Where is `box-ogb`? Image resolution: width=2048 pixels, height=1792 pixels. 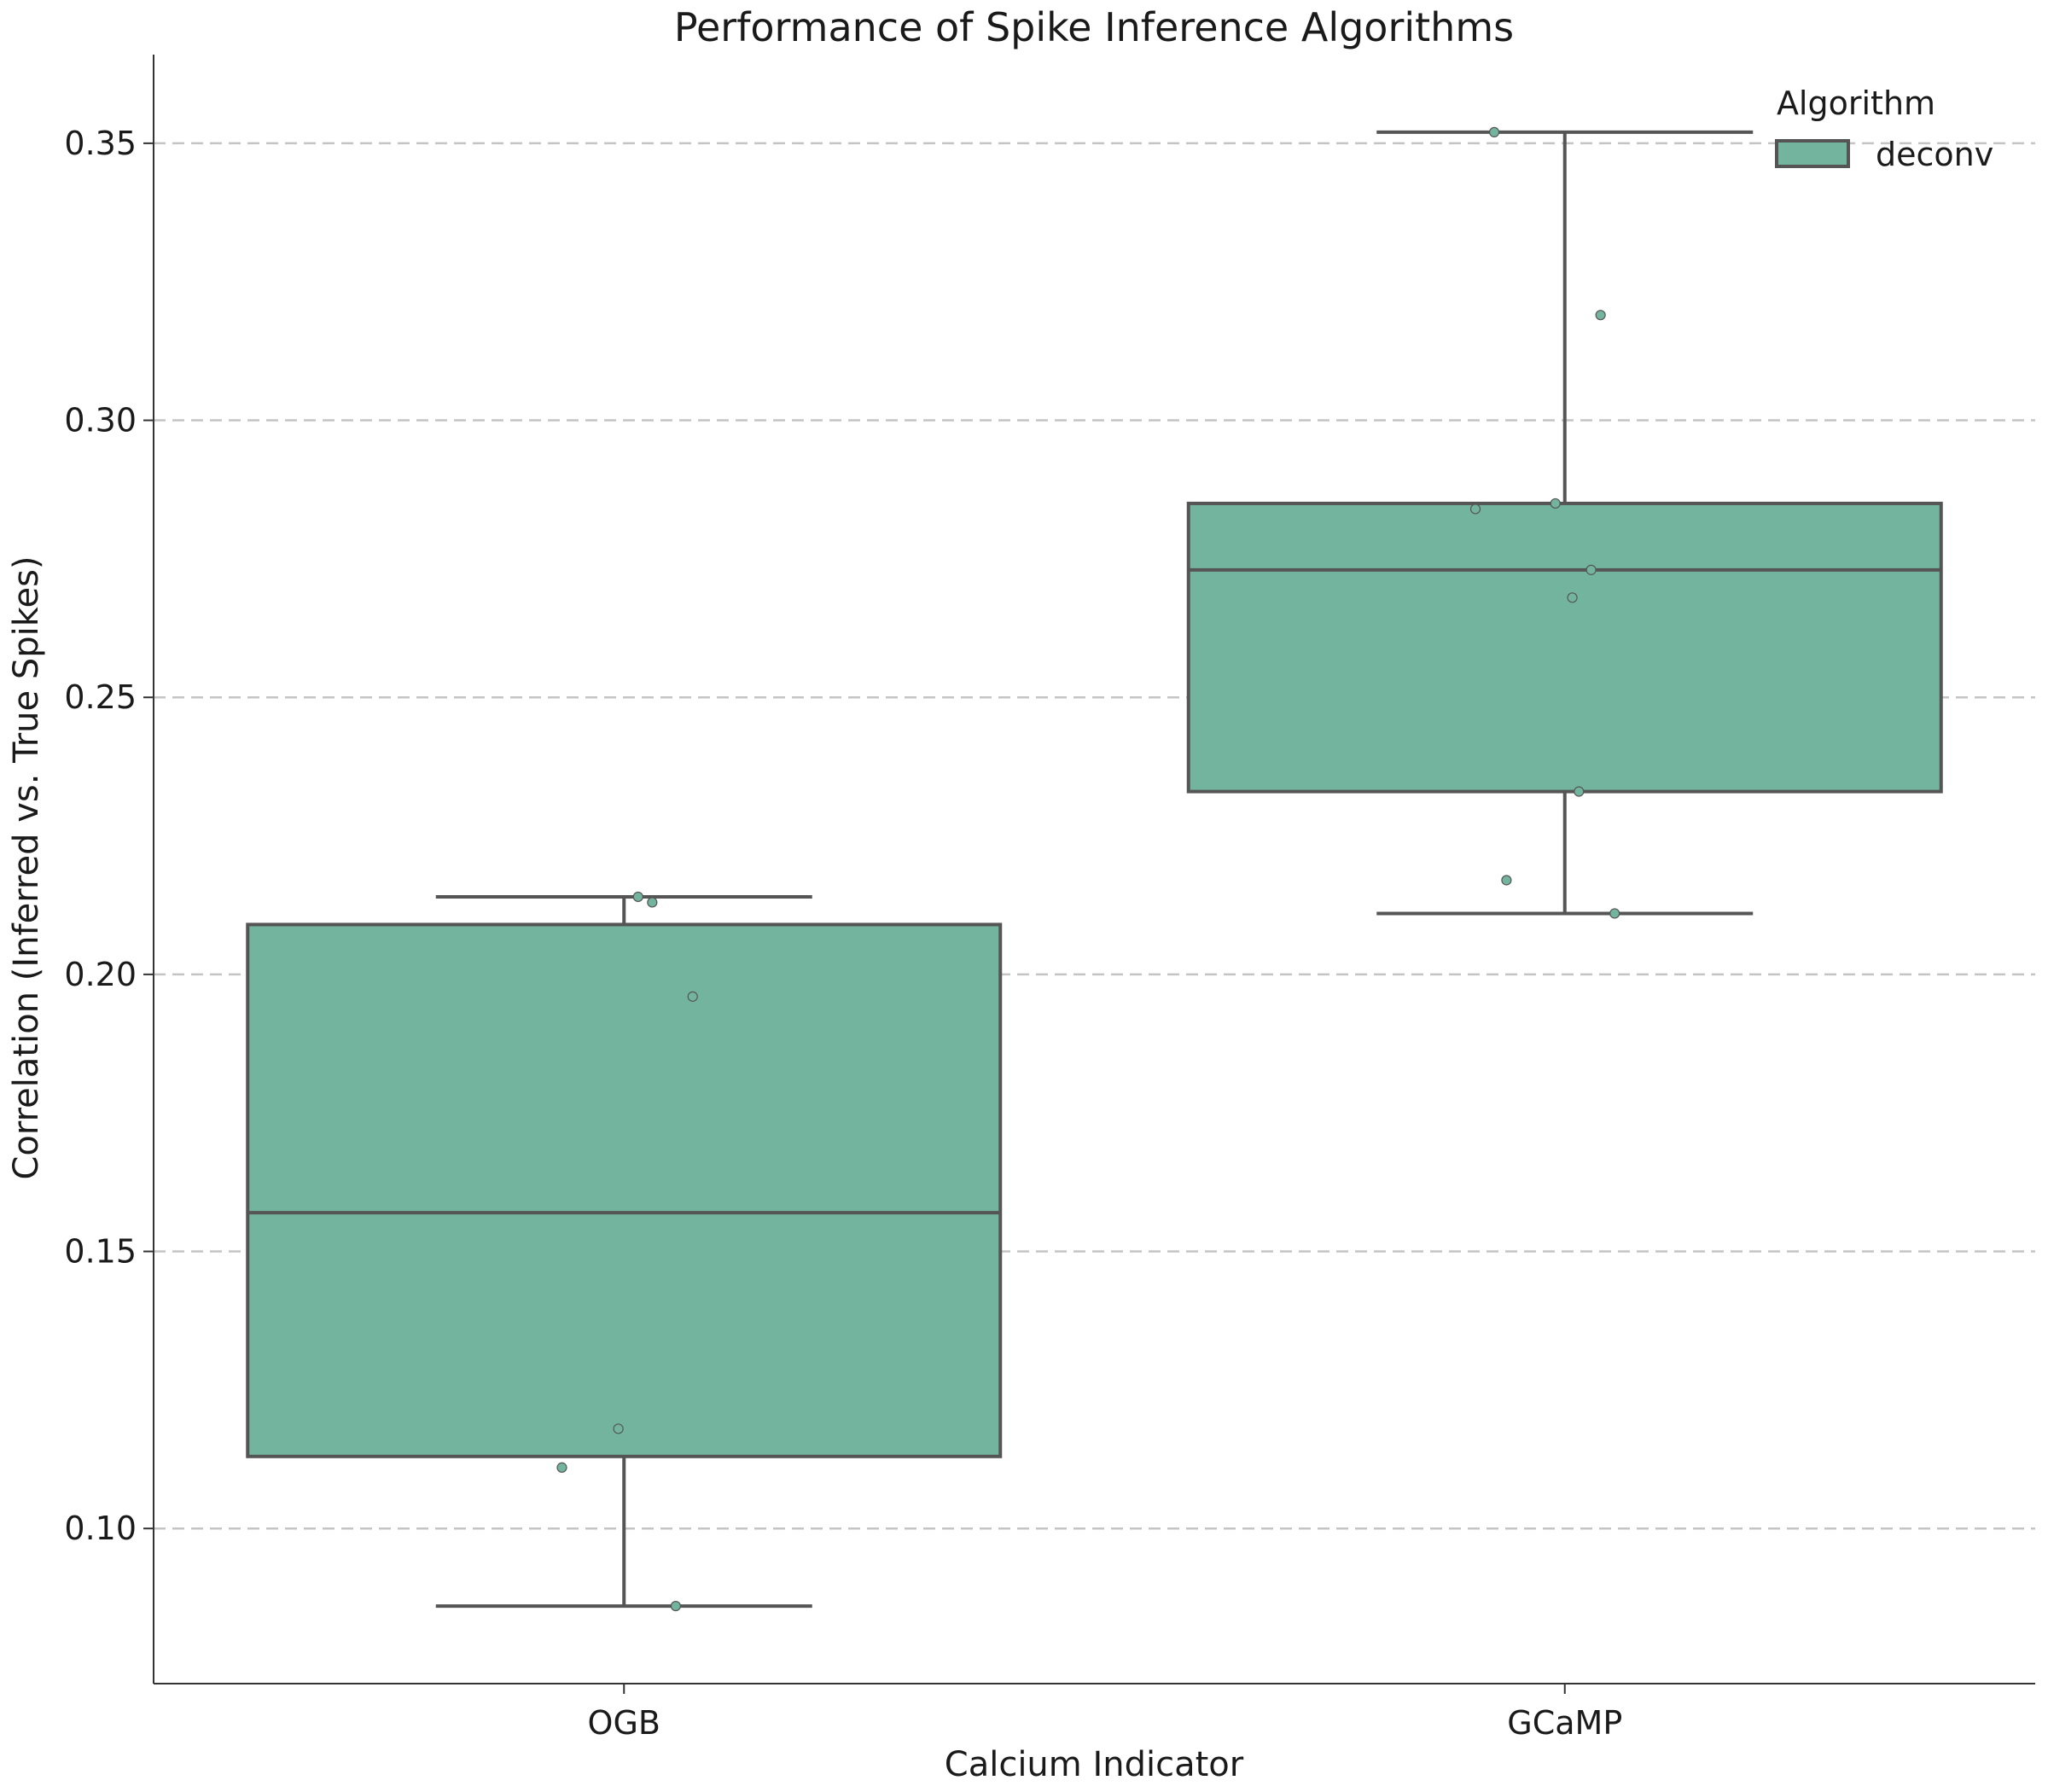
box-ogb is located at coordinates (624, 1190).